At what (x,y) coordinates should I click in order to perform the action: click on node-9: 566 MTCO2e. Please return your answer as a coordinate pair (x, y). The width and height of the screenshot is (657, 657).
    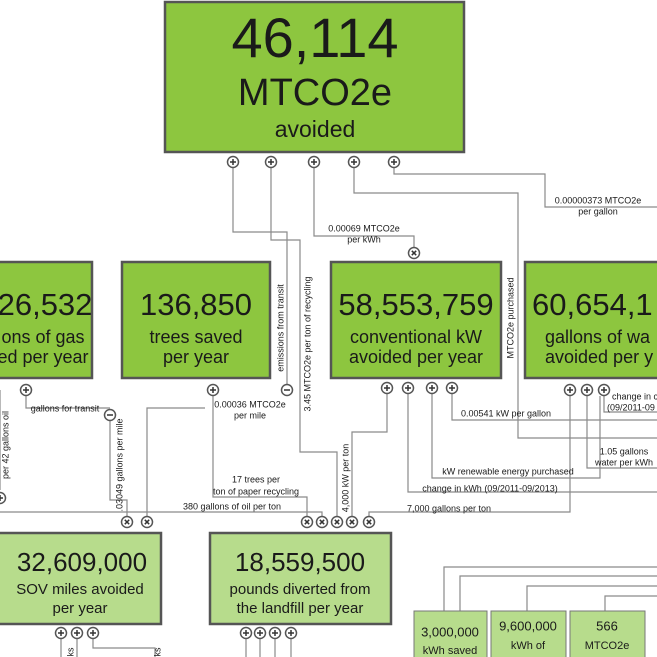
    Looking at the image, I should click on (607, 633).